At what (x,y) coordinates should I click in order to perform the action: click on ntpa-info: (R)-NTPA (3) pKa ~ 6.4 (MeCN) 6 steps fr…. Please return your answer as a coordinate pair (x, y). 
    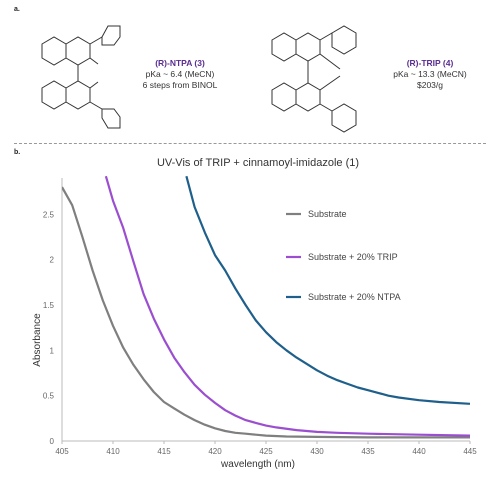
    Looking at the image, I should click on (180, 74).